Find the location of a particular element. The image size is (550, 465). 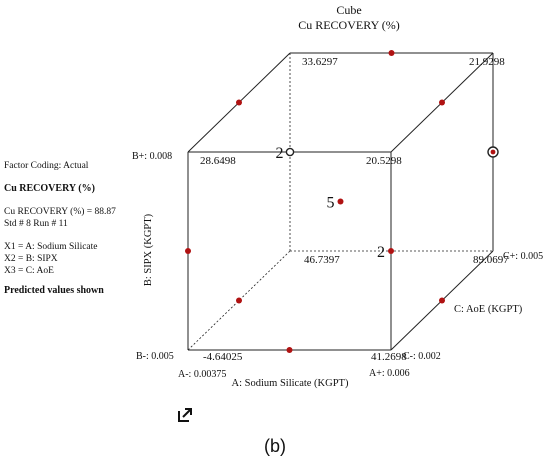

prediction-value: Cu RECOVERY (%) = 88.87 is located at coordinates (60, 212).